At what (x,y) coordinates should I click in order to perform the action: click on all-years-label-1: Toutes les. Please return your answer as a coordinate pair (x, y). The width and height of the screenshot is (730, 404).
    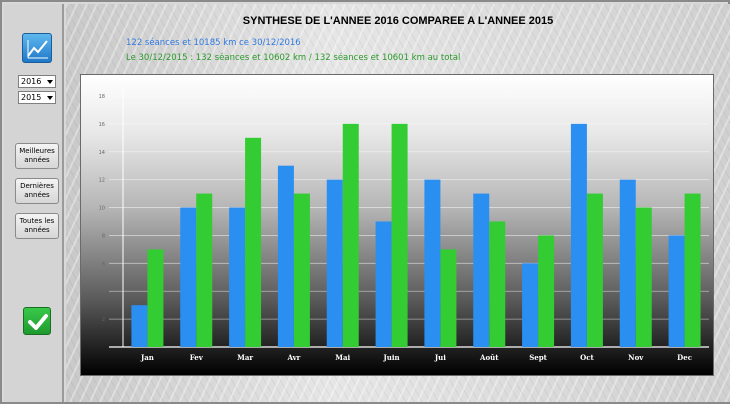
    Looking at the image, I should click on (37, 221).